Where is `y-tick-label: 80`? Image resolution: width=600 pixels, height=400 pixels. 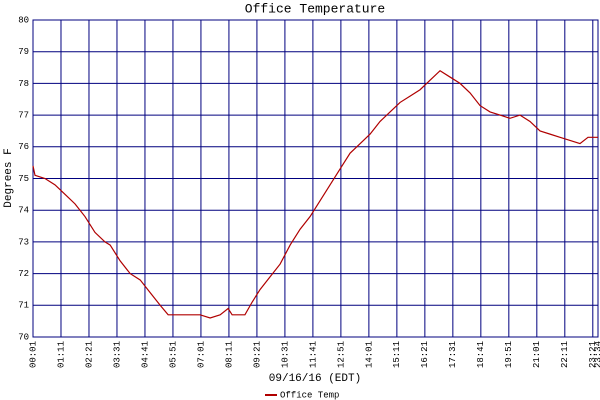 y-tick-label: 80 is located at coordinates (23, 20).